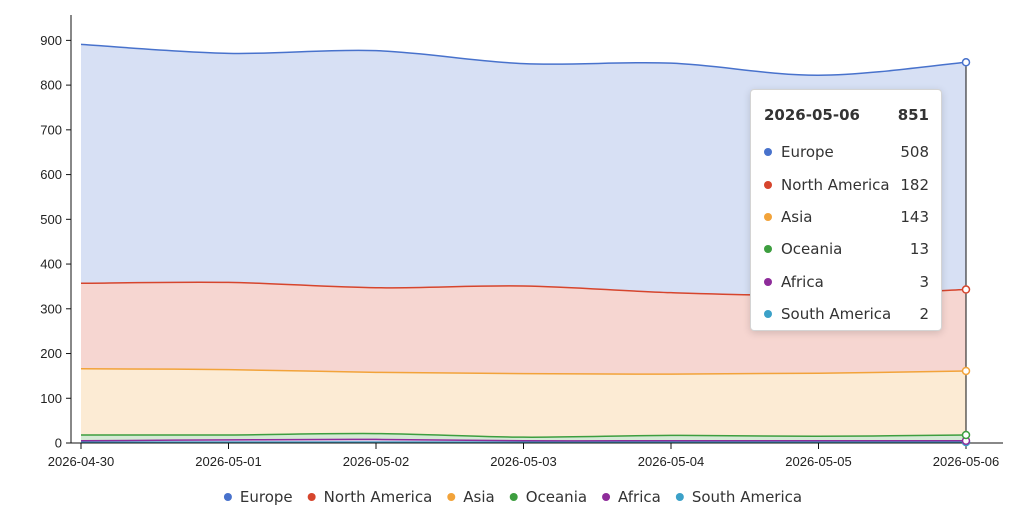 This screenshot has height=525, width=1024. What do you see at coordinates (51, 219) in the screenshot?
I see `y-tick-label: 500` at bounding box center [51, 219].